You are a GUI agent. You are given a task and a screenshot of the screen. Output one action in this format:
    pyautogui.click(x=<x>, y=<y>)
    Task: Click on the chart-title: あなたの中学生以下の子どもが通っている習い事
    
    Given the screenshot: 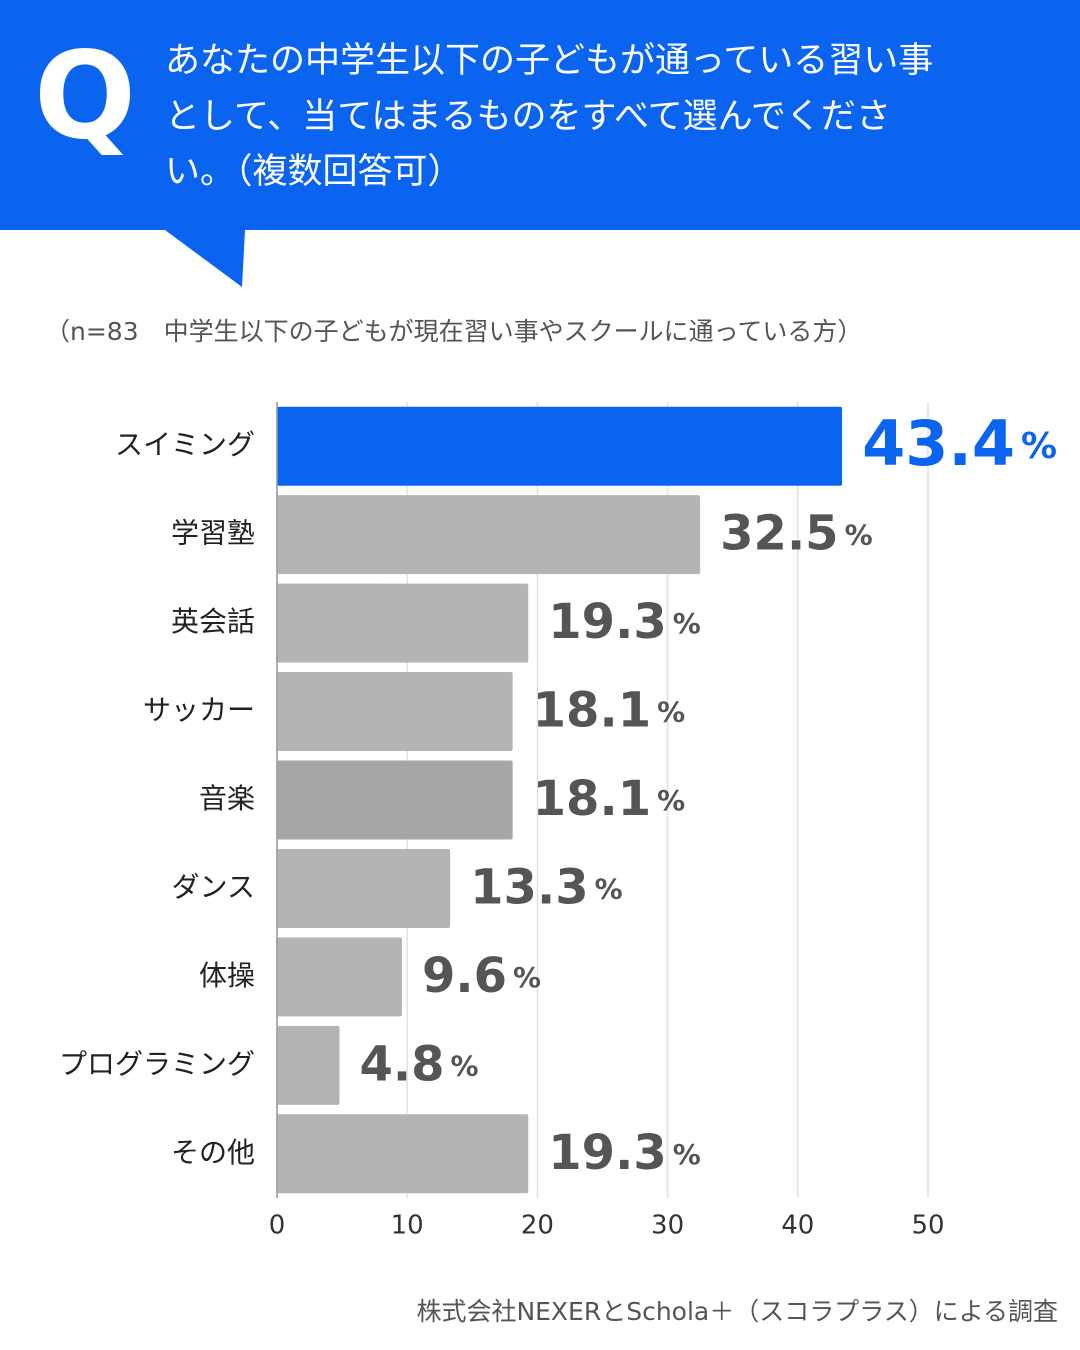 What is the action you would take?
    pyautogui.click(x=549, y=61)
    